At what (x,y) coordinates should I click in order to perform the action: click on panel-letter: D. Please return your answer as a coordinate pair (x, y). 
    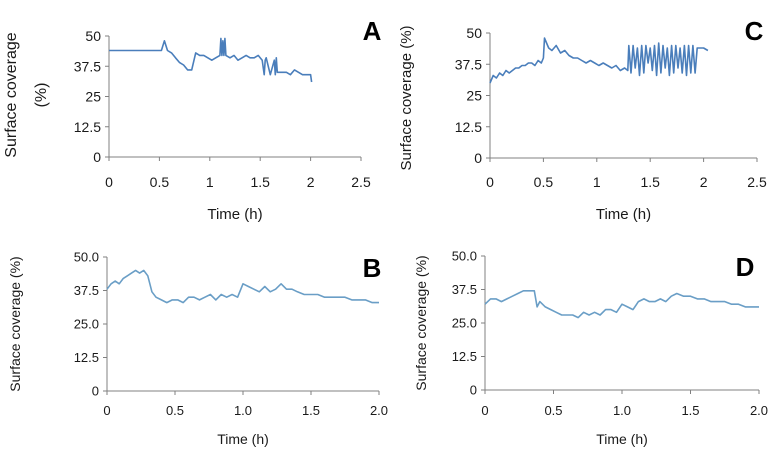
    Looking at the image, I should click on (745, 267).